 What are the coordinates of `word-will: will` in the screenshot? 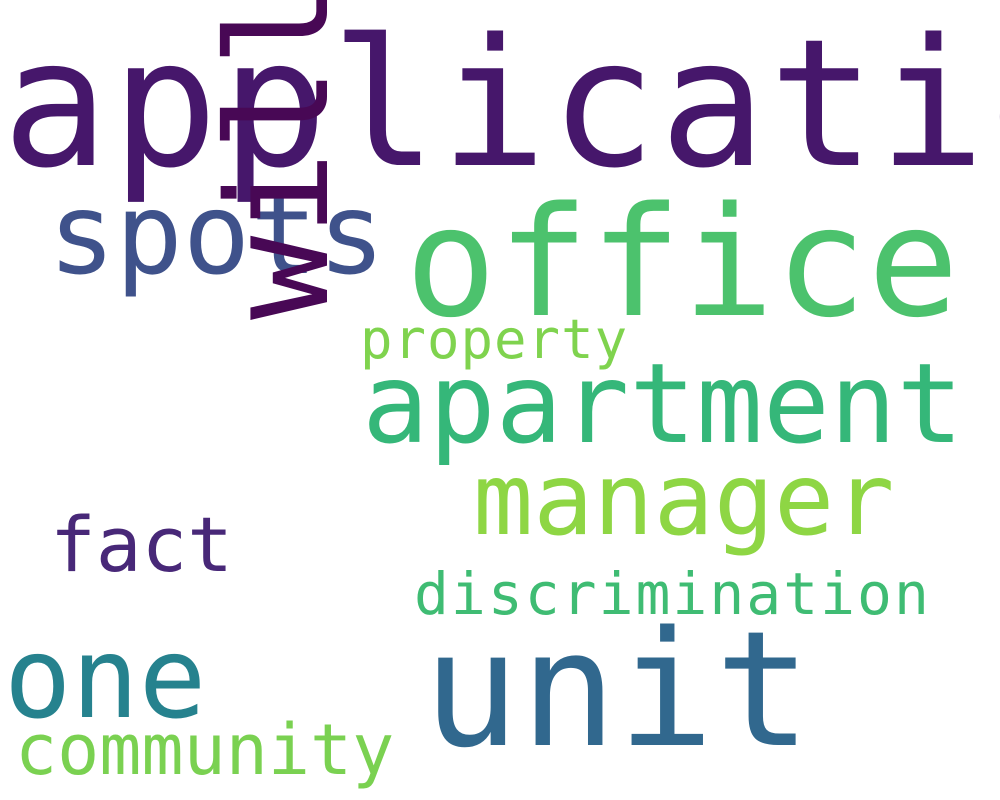 It's located at (279, 160).